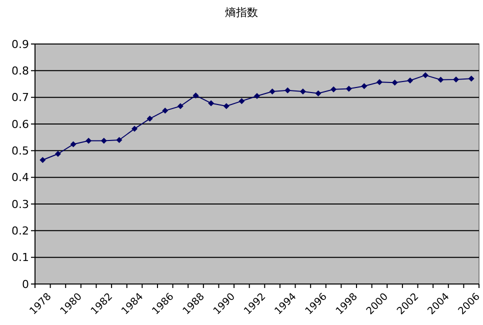 The width and height of the screenshot is (483, 325). Describe the element at coordinates (241, 12) in the screenshot. I see `chart-title: 熵指数` at that location.